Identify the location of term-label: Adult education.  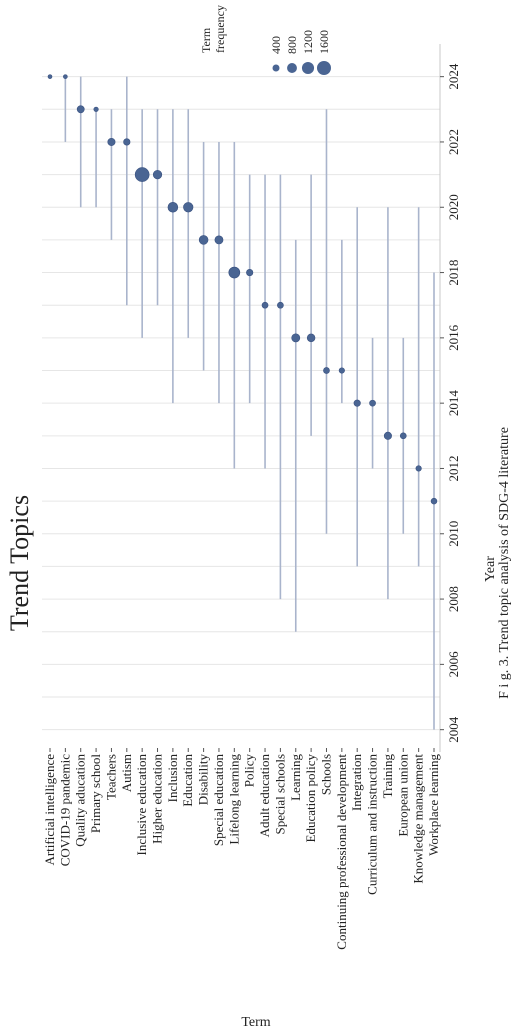
(264, 796).